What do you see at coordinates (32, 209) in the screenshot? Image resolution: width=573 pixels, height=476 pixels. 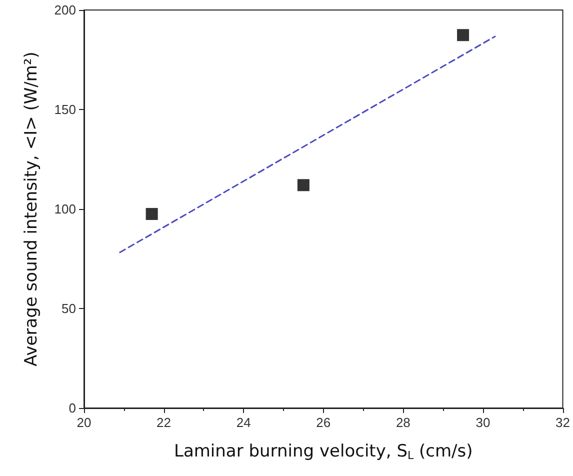 I see `y-axis-title: Average sound intensity, <I> (W/m²)` at bounding box center [32, 209].